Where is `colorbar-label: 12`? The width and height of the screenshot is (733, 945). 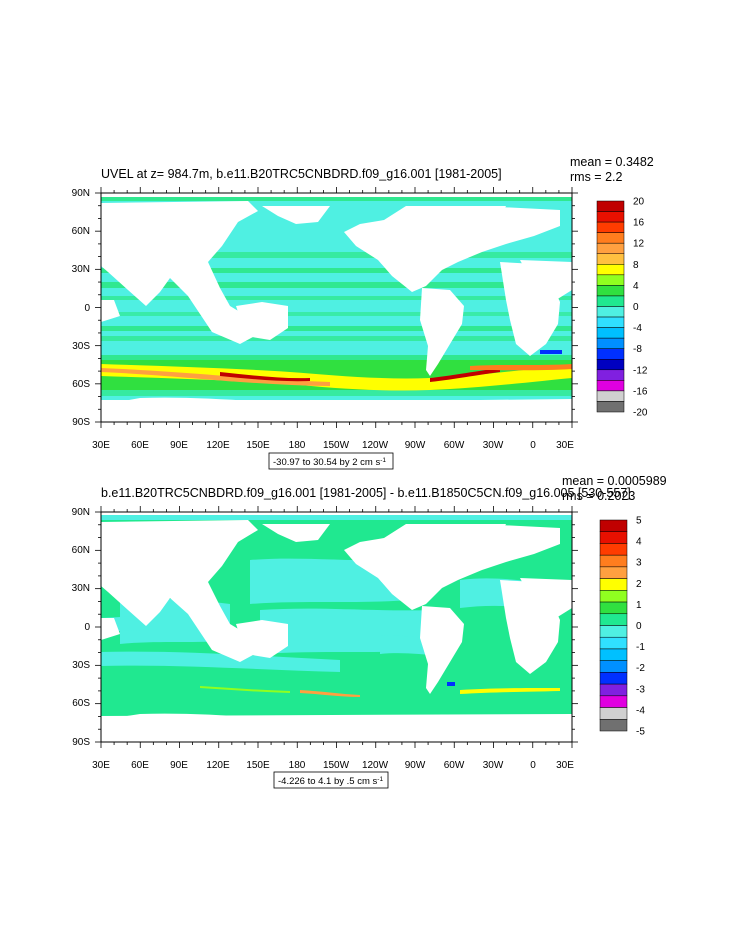
colorbar-label: 12 is located at coordinates (639, 244).